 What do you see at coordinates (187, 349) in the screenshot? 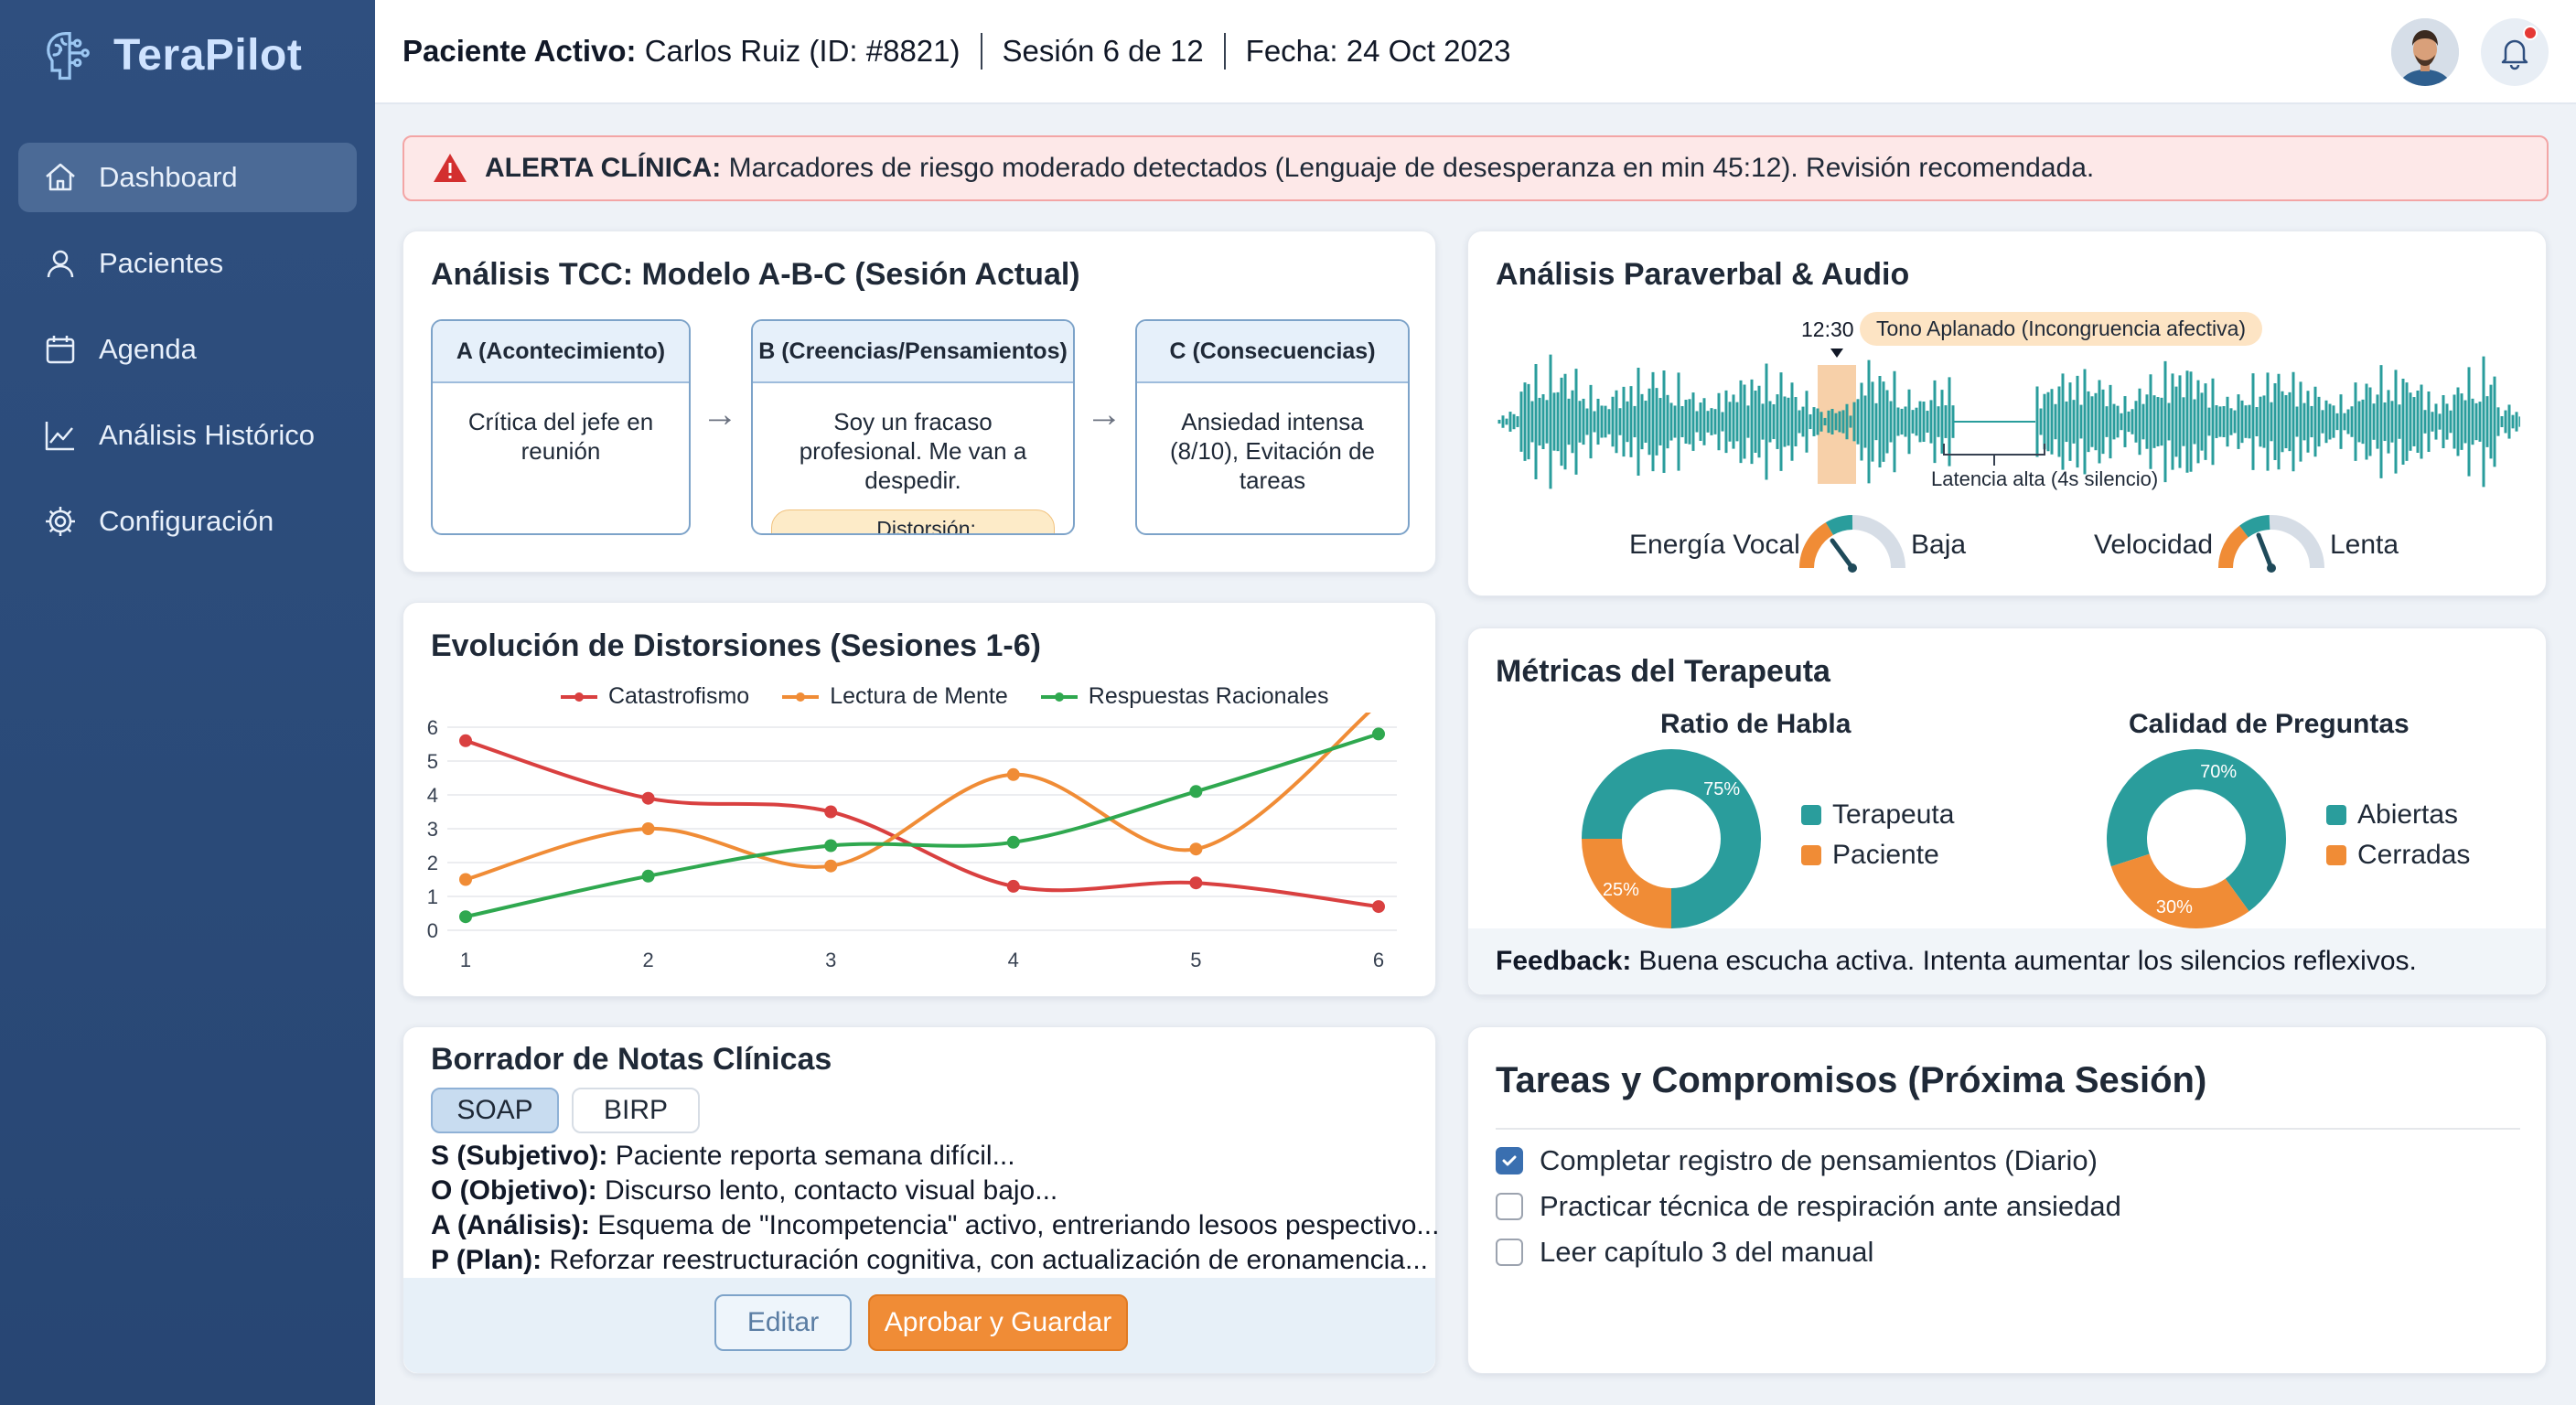
I see `sidebar-item-agenda: Agenda` at bounding box center [187, 349].